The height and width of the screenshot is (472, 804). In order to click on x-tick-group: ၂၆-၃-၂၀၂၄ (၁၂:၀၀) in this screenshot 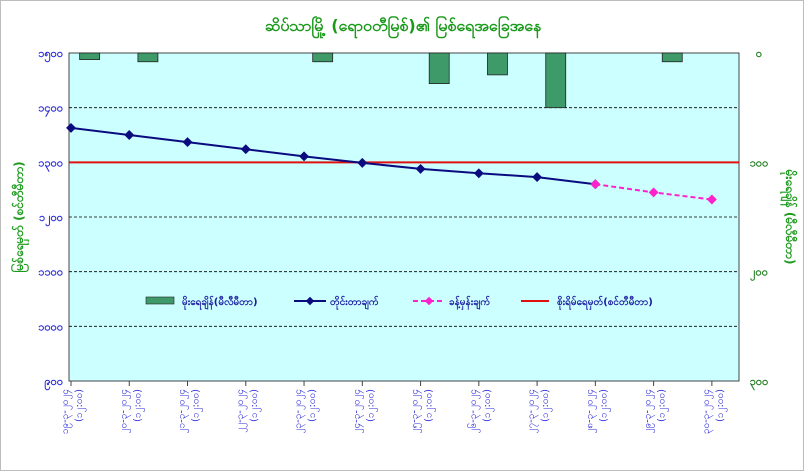, I will do `click(480, 411)`.